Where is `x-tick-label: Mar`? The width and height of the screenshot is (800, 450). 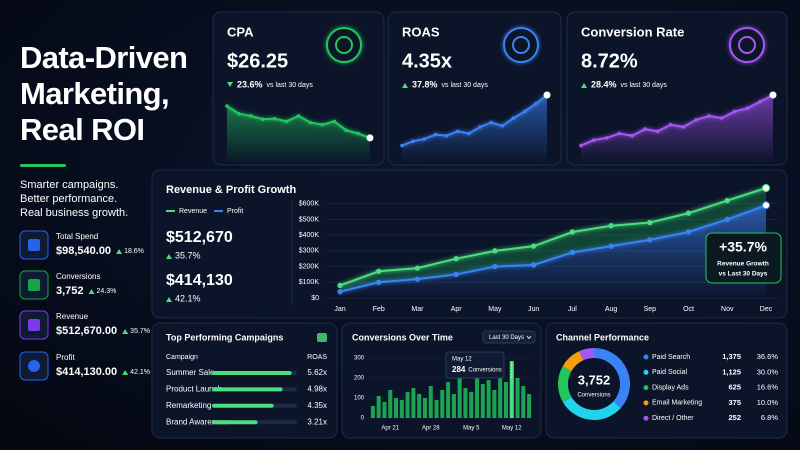
x-tick-label: Mar is located at coordinates (417, 309).